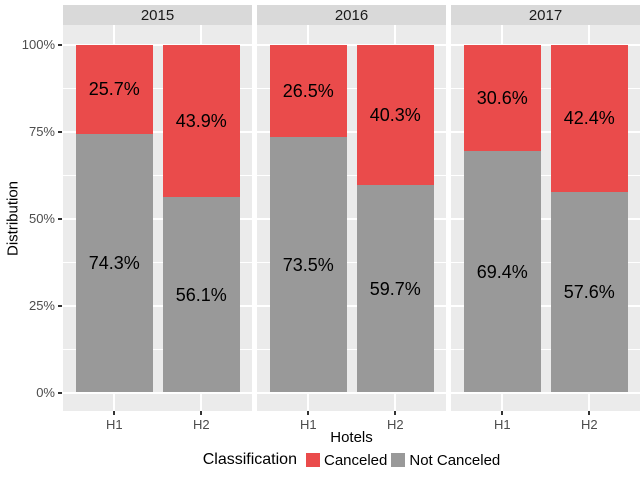 This screenshot has height=480, width=640. What do you see at coordinates (41, 218) in the screenshot?
I see `y-tick-label: 50%` at bounding box center [41, 218].